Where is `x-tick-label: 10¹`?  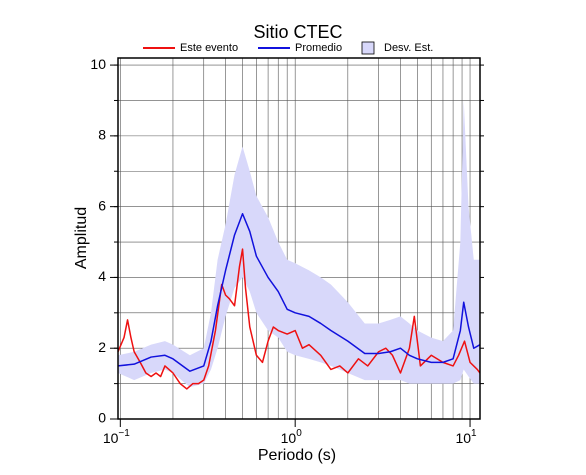 x-tick-label: 10¹ is located at coordinates (466, 437).